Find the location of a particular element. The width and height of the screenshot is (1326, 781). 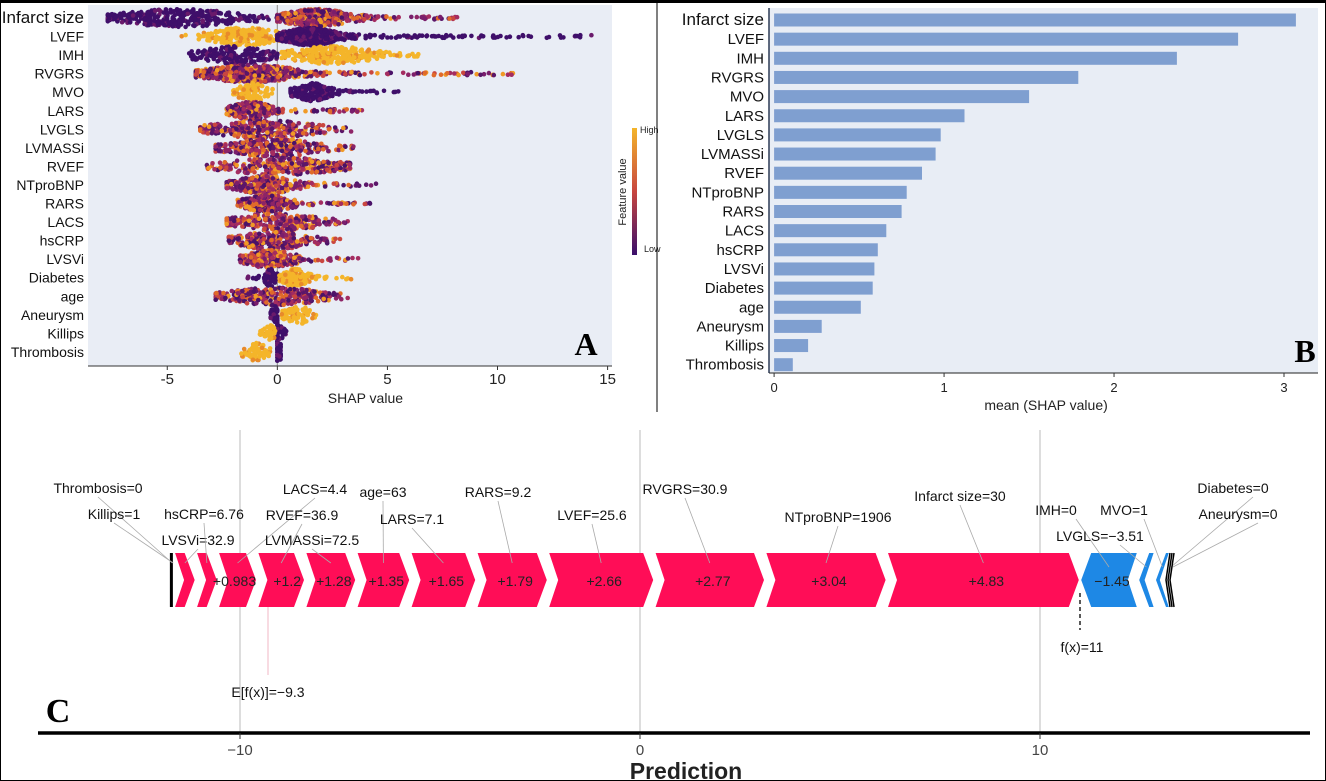

feature-label: Infarct size is located at coordinates (43, 17).